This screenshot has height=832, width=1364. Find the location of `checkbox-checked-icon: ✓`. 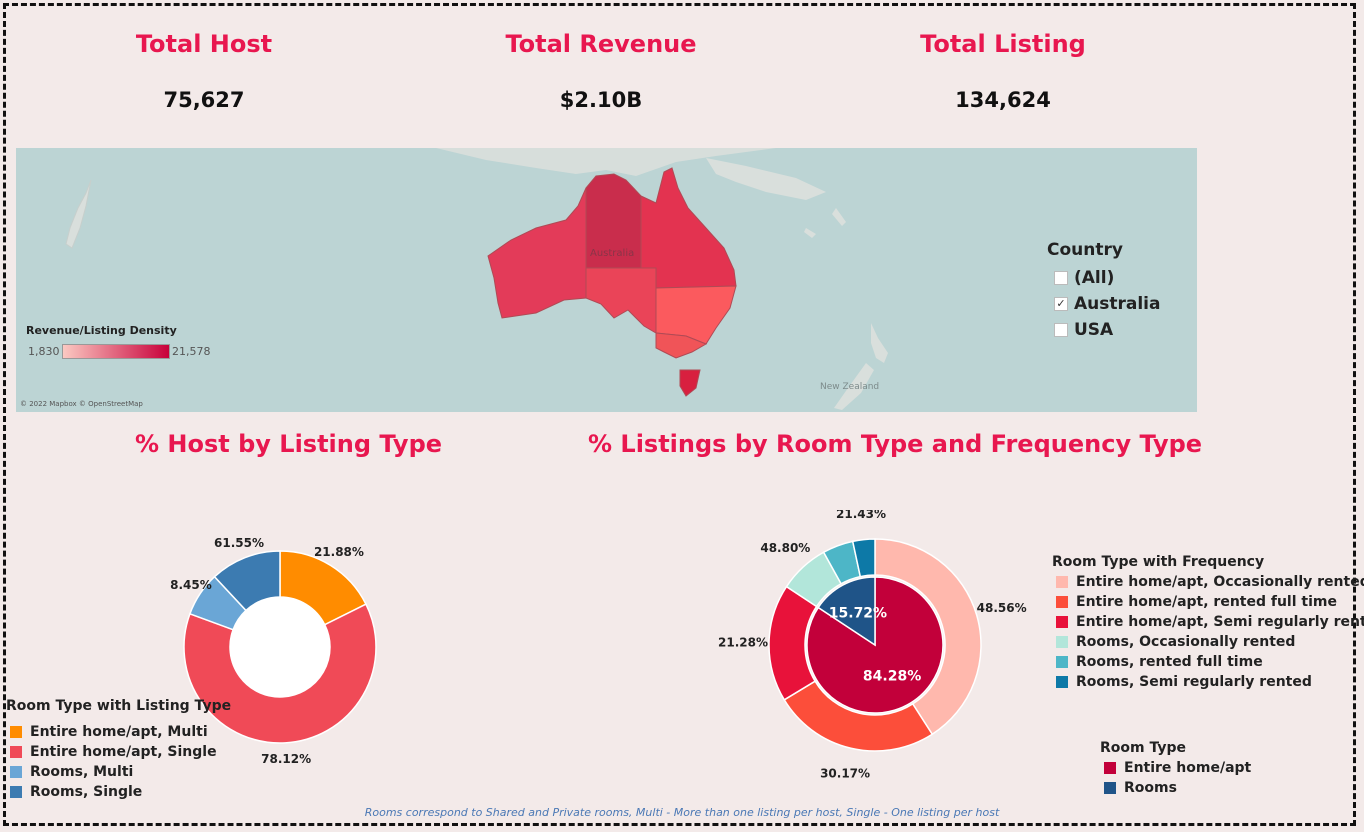

checkbox-checked-icon: ✓ is located at coordinates (1061, 304).